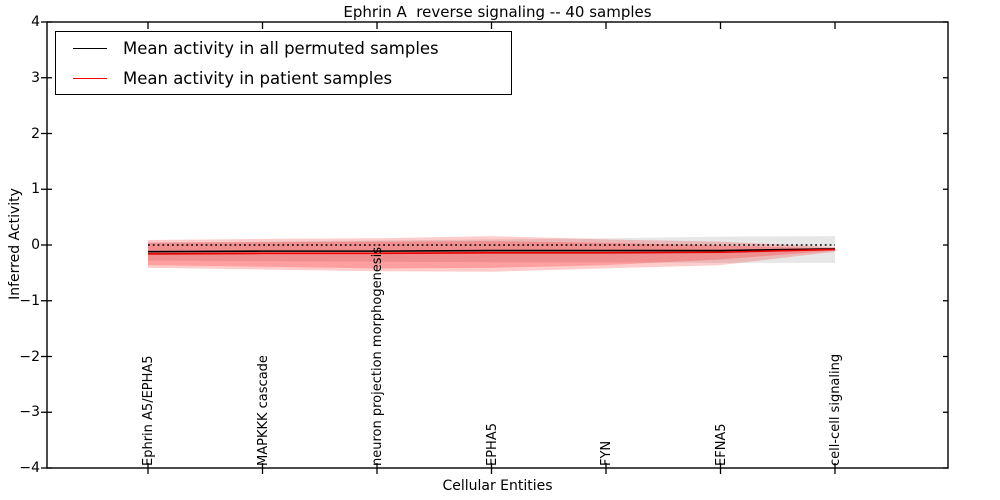  What do you see at coordinates (29, 412) in the screenshot?
I see `y-tick-label: −3` at bounding box center [29, 412].